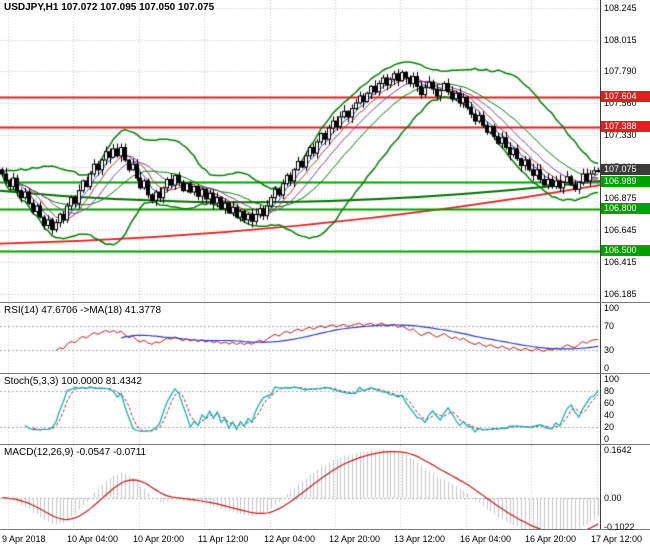 The width and height of the screenshot is (650, 550). Describe the element at coordinates (551, 539) in the screenshot. I see `time-label: 16 Apr 20:00` at that location.